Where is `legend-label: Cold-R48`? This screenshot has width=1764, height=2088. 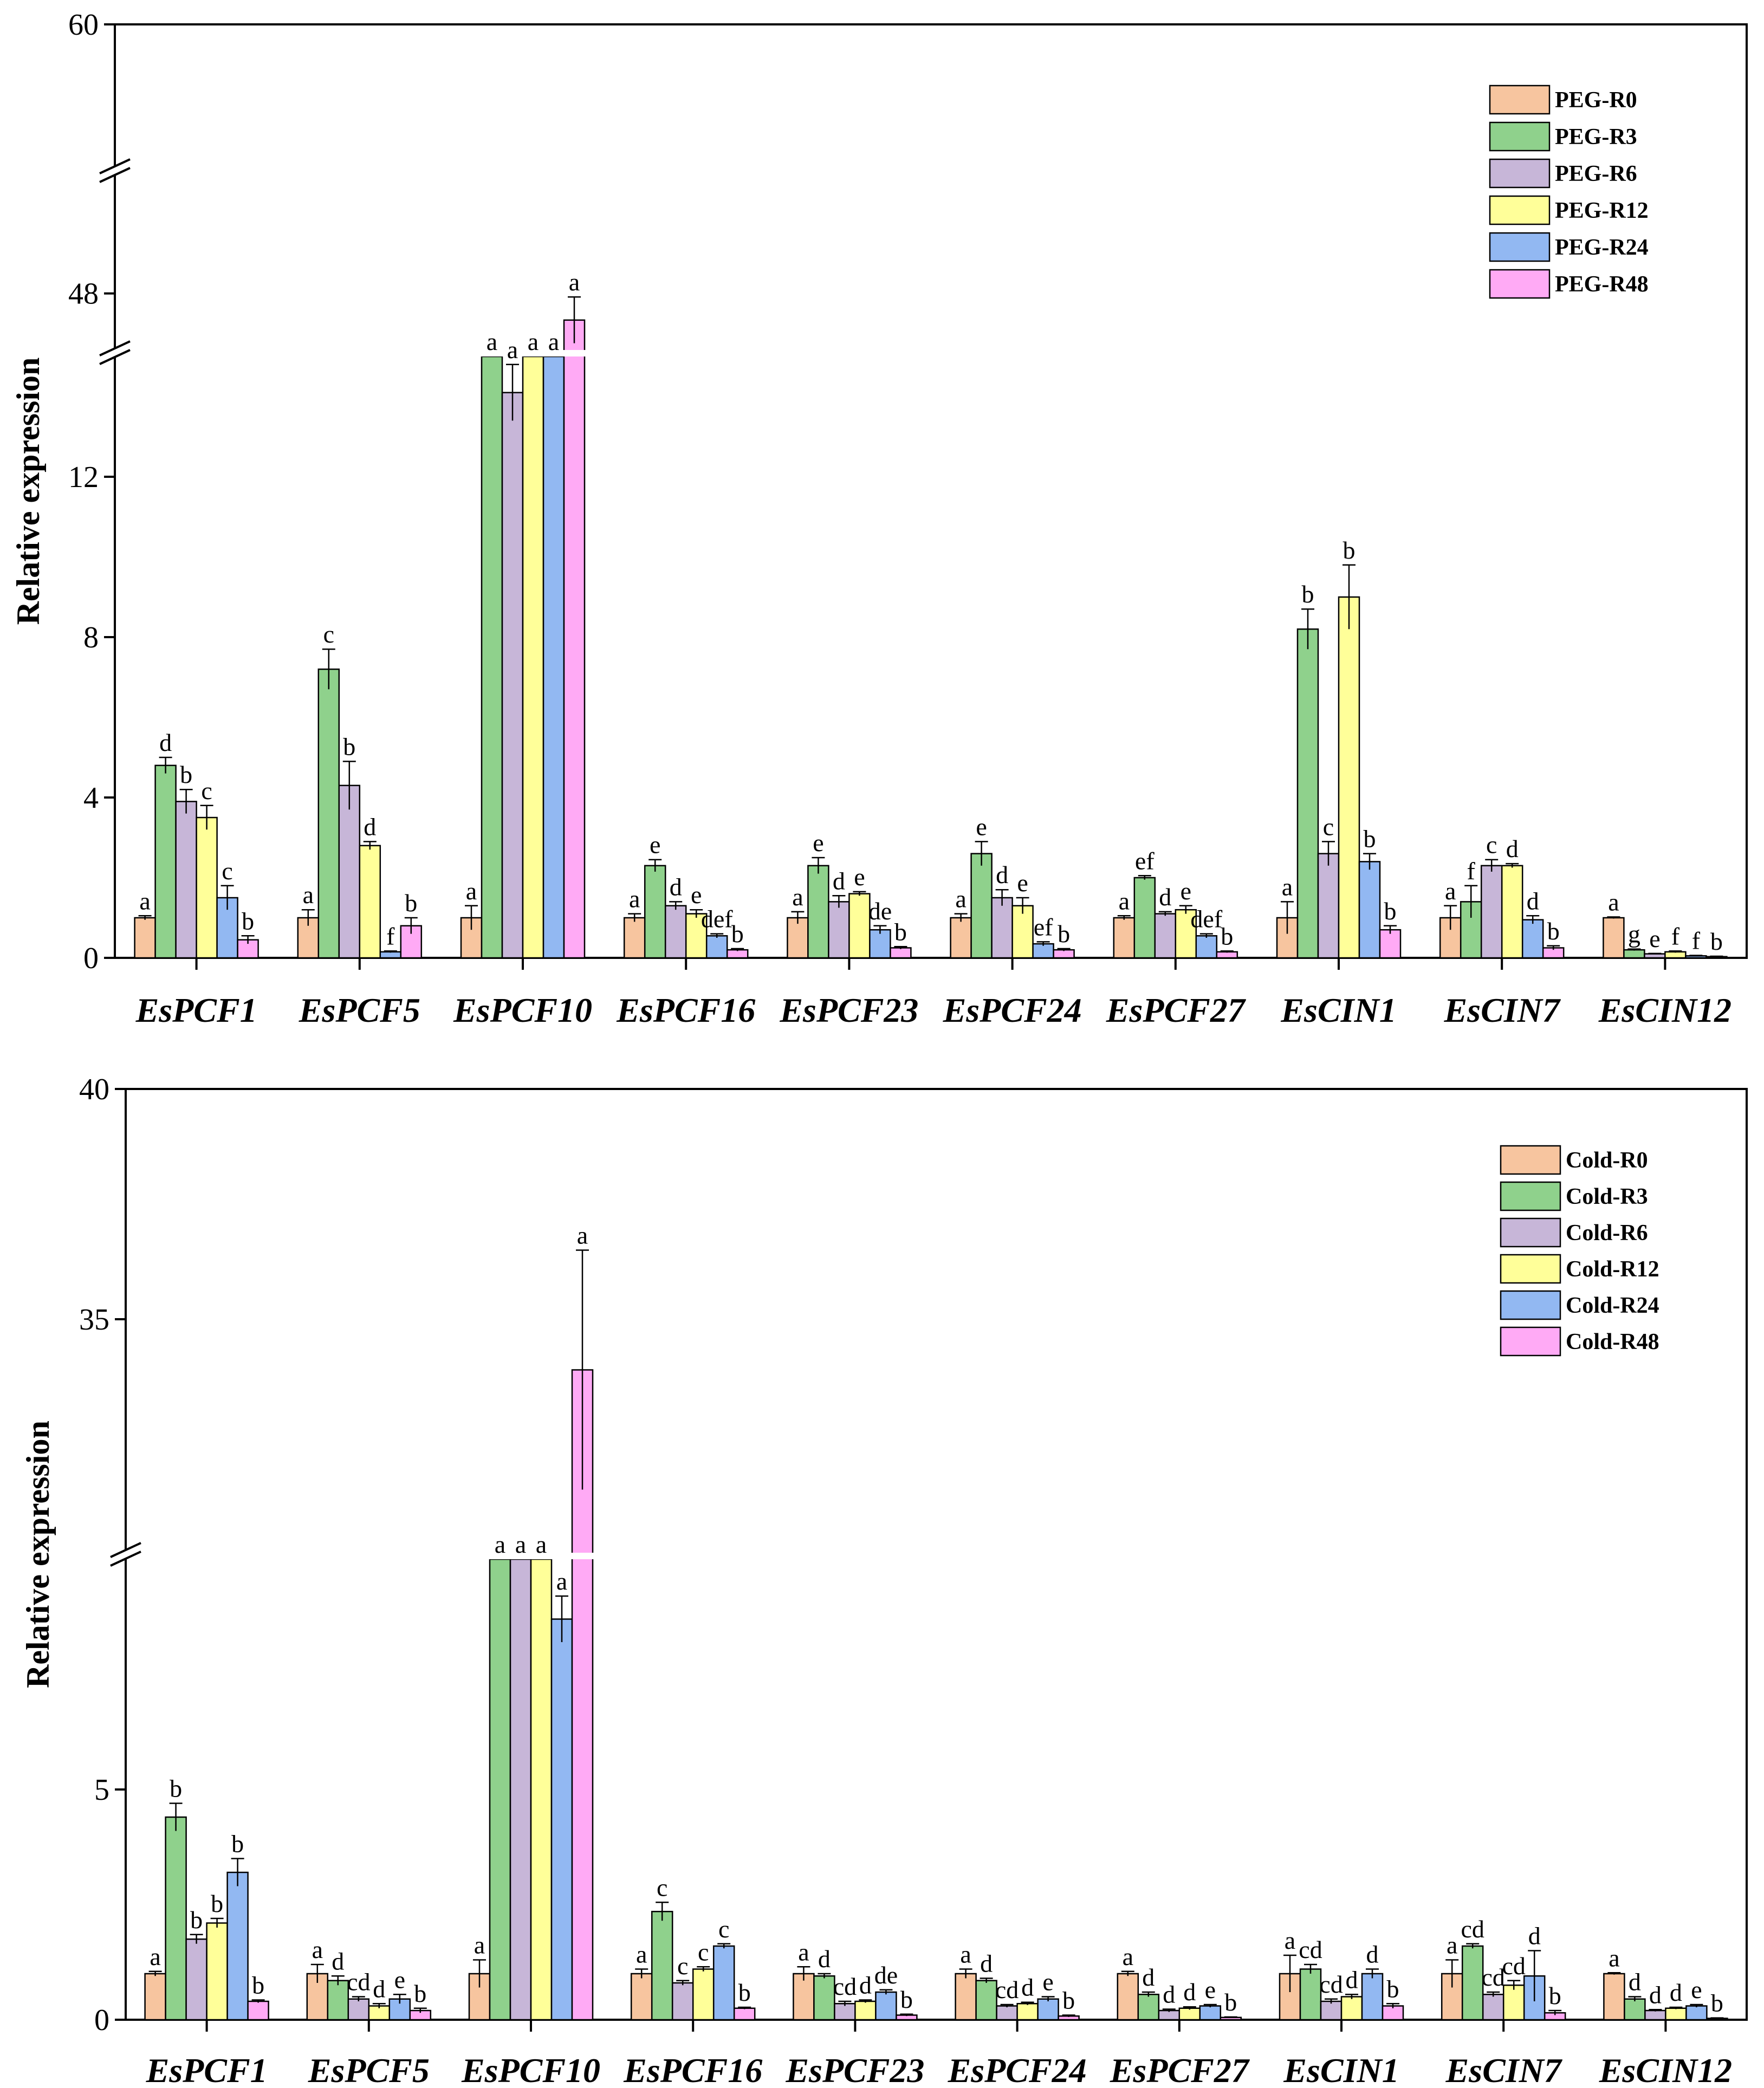 legend-label: Cold-R48 is located at coordinates (1612, 1342).